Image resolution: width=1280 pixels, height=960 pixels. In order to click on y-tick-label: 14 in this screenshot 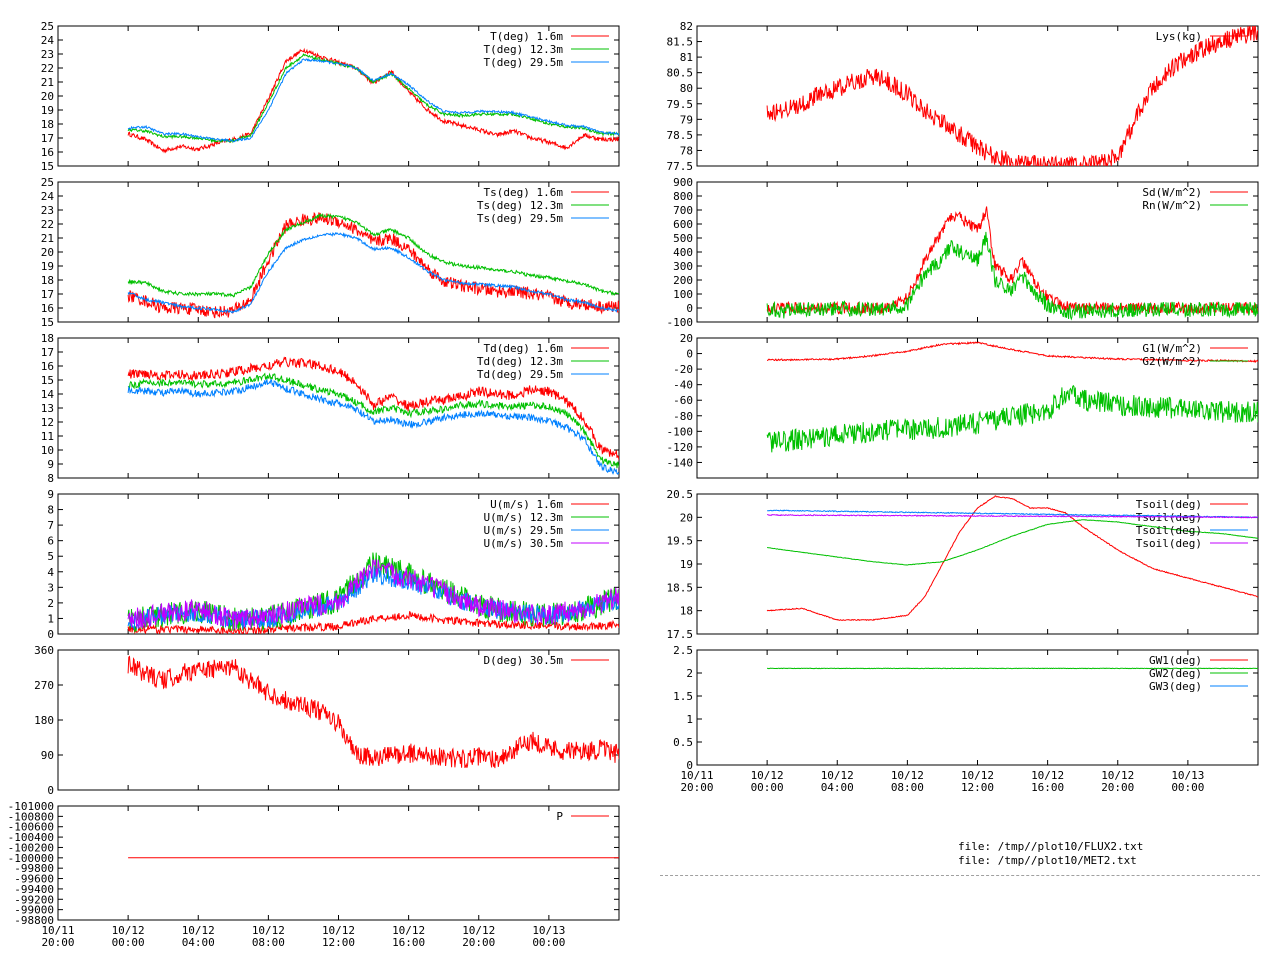, I will do `click(48, 394)`.